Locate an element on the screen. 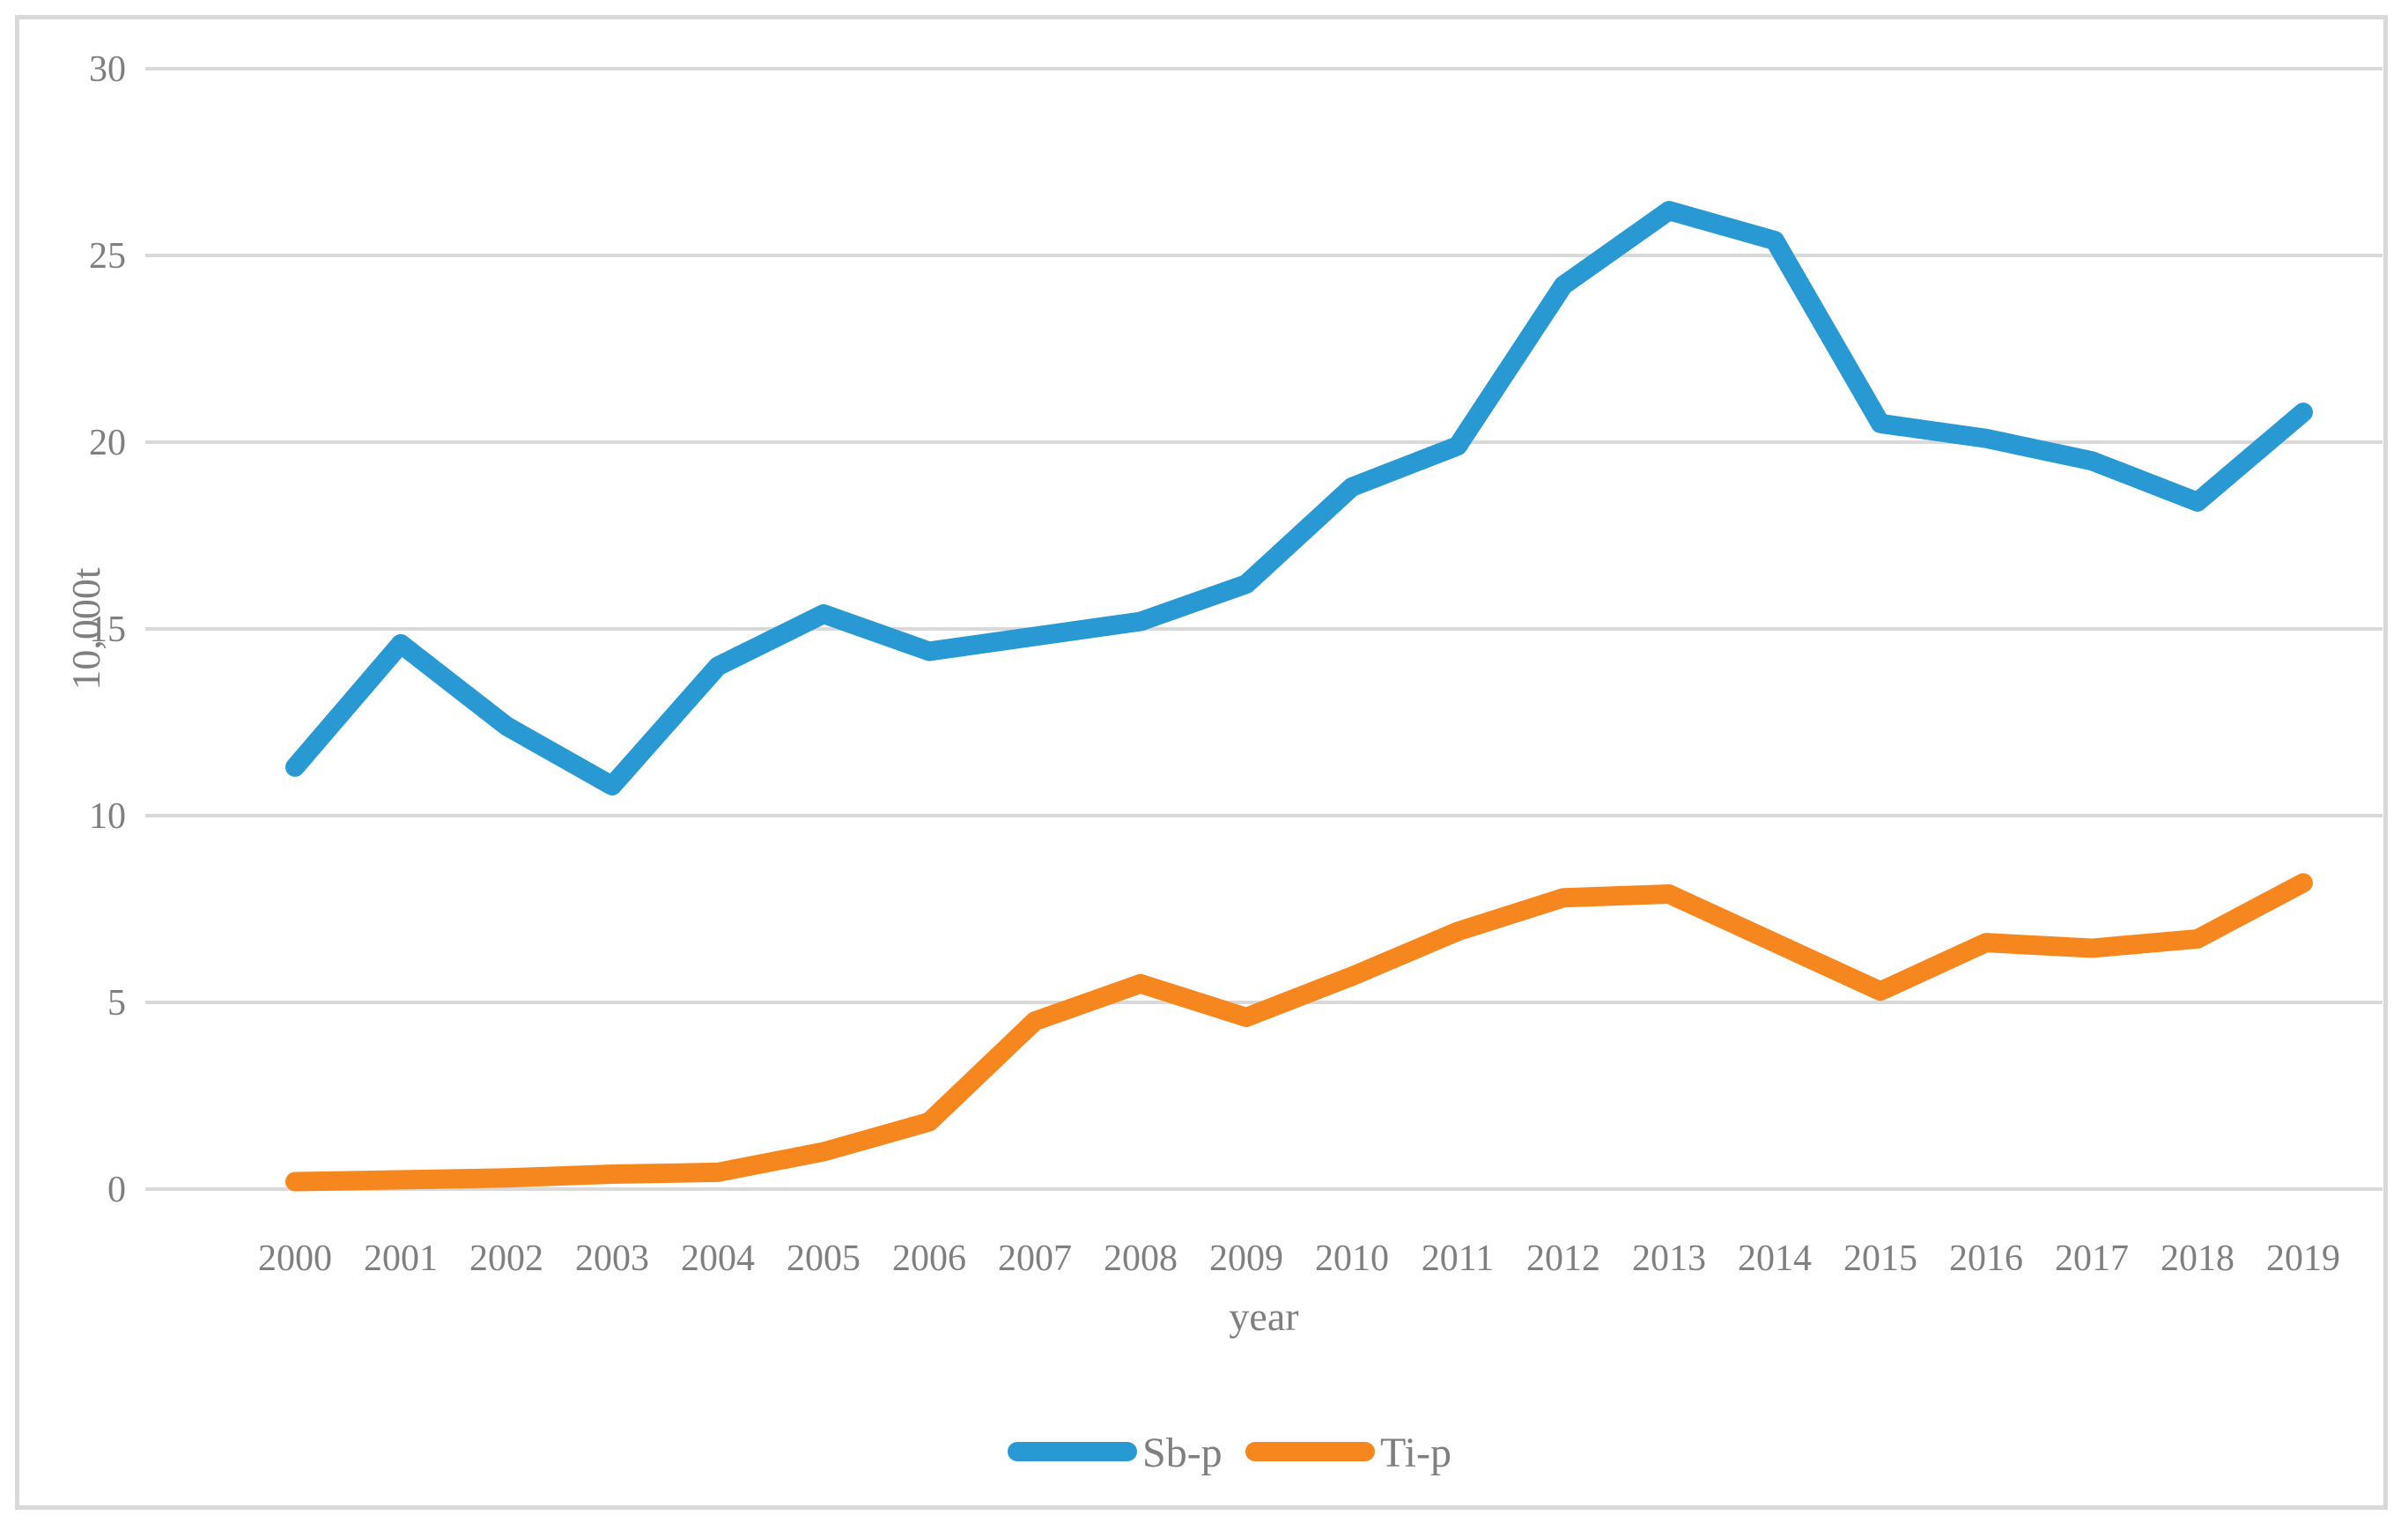  y-axis-tick-labels: 0 5 10 15 20 25 30 is located at coordinates (107, 629).